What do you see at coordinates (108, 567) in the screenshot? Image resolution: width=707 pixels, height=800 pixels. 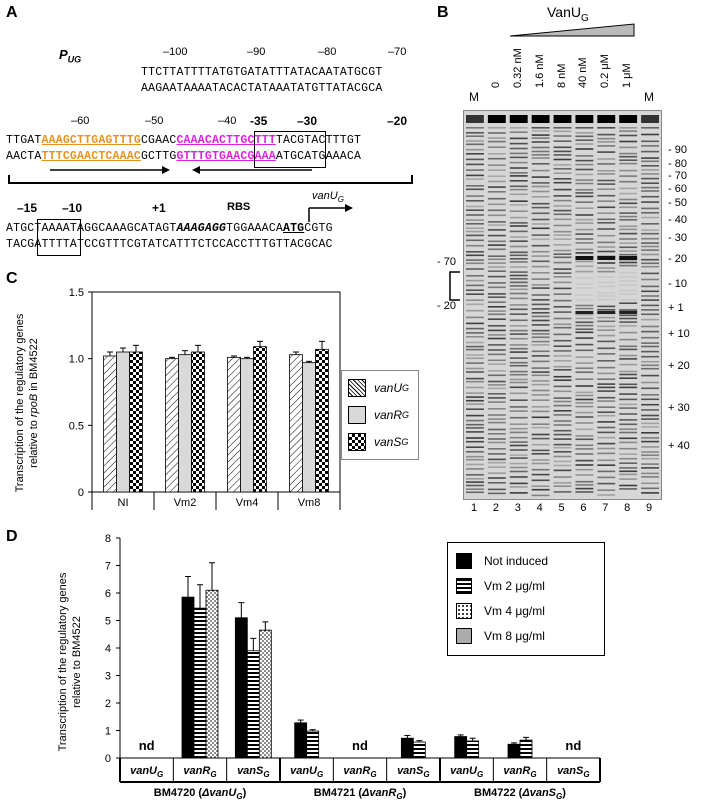 I see `y-tick-label: 7` at bounding box center [108, 567].